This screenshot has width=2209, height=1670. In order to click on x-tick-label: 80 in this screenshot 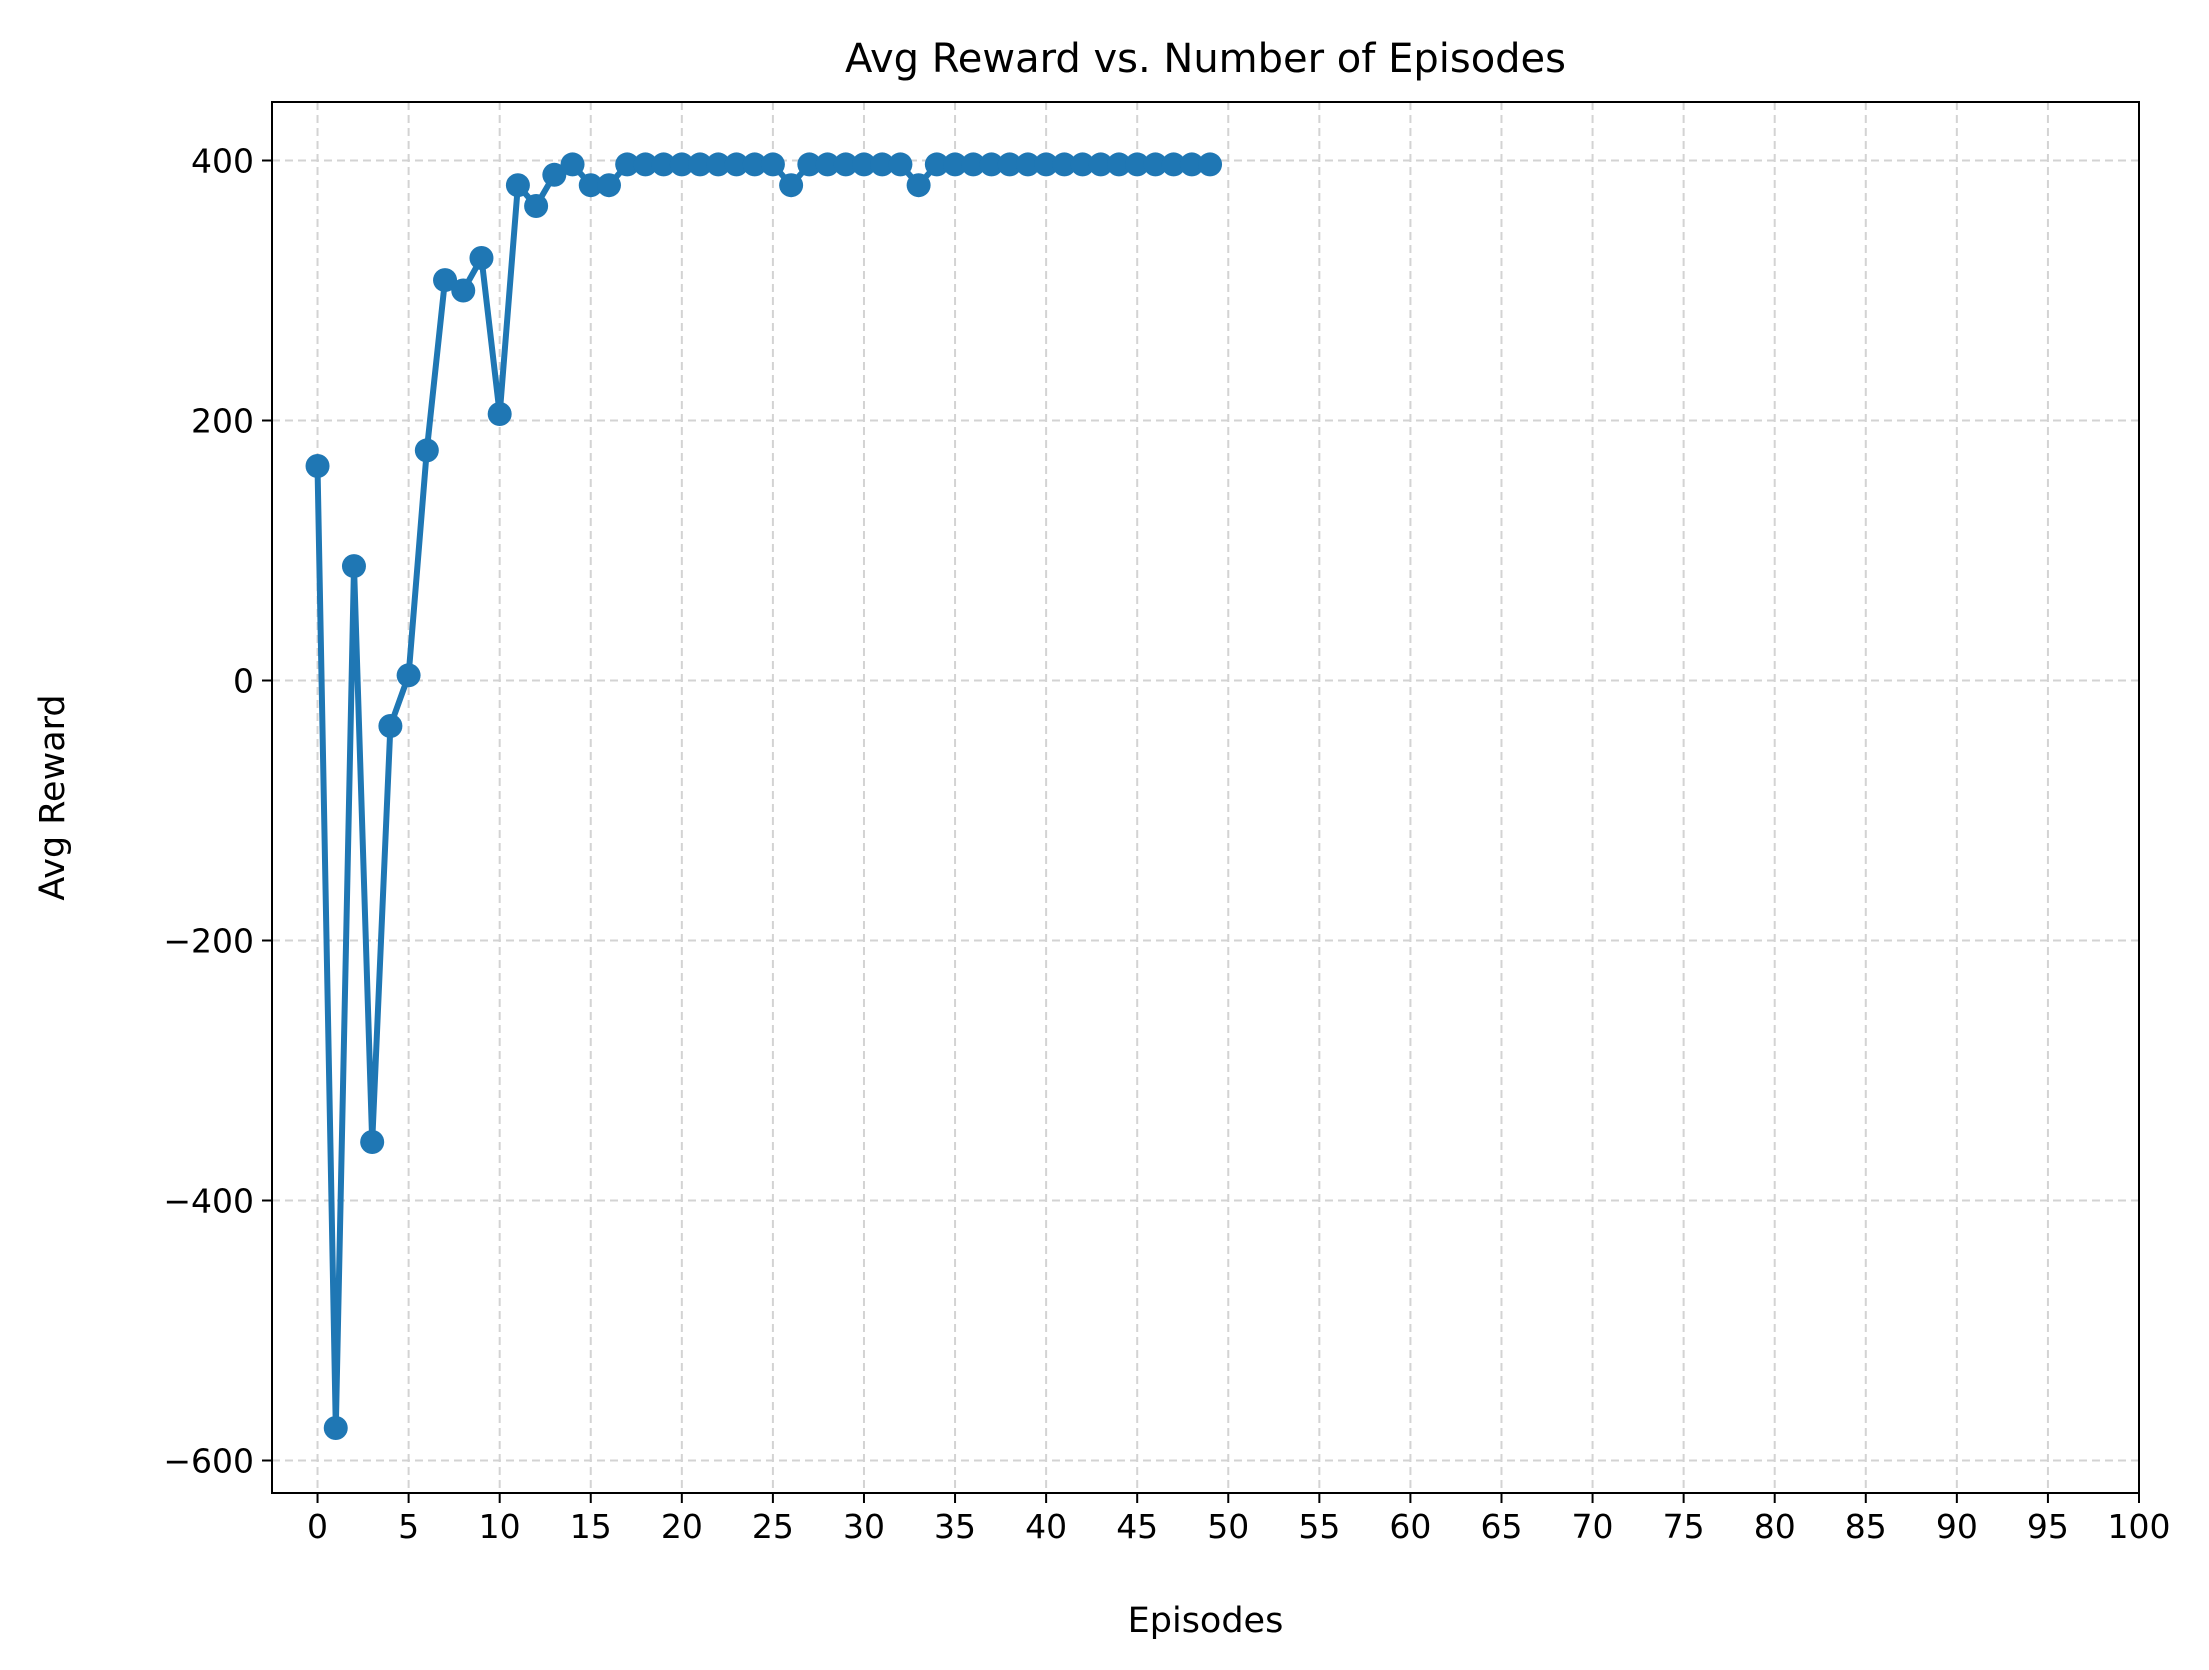, I will do `click(1775, 1526)`.